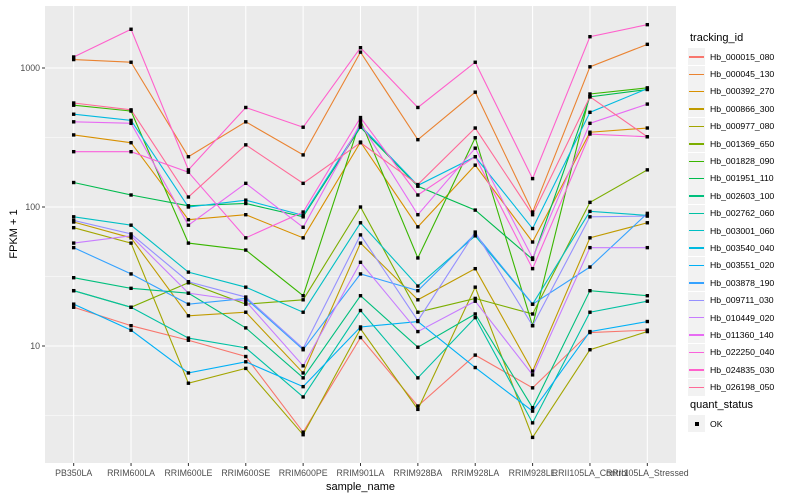  Describe the element at coordinates (742, 74) in the screenshot. I see `legend-item-label: Hb_000045_130` at that location.